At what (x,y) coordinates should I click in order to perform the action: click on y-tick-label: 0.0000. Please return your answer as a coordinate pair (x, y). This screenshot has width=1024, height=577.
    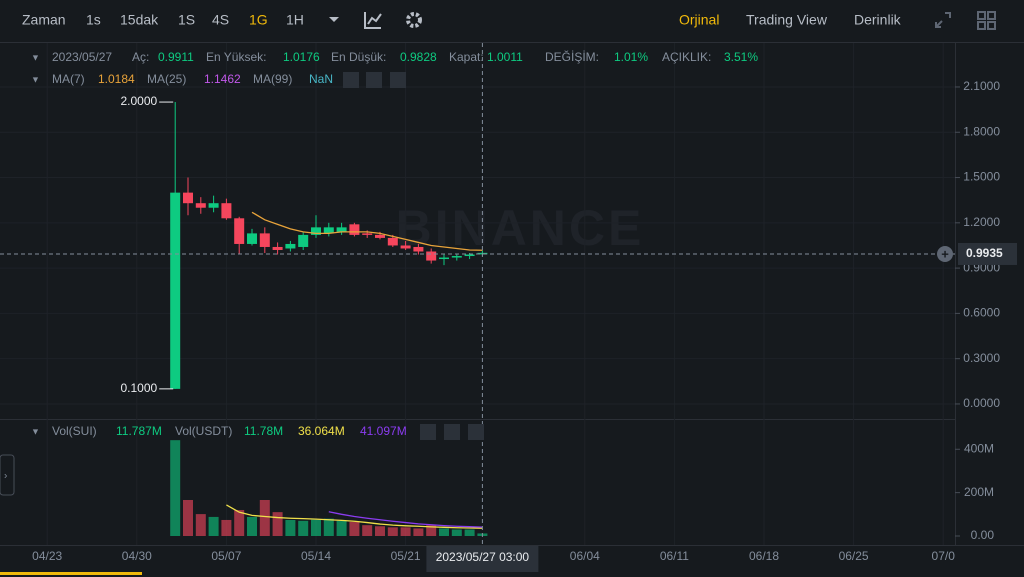
    Looking at the image, I should click on (981, 403).